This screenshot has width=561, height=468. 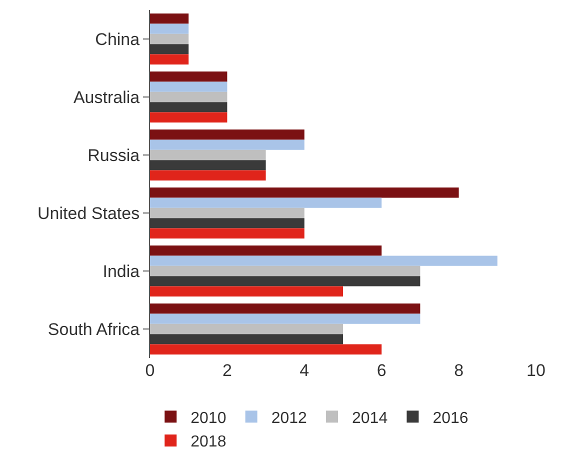 What do you see at coordinates (305, 370) in the screenshot?
I see `x-tick-label: 4` at bounding box center [305, 370].